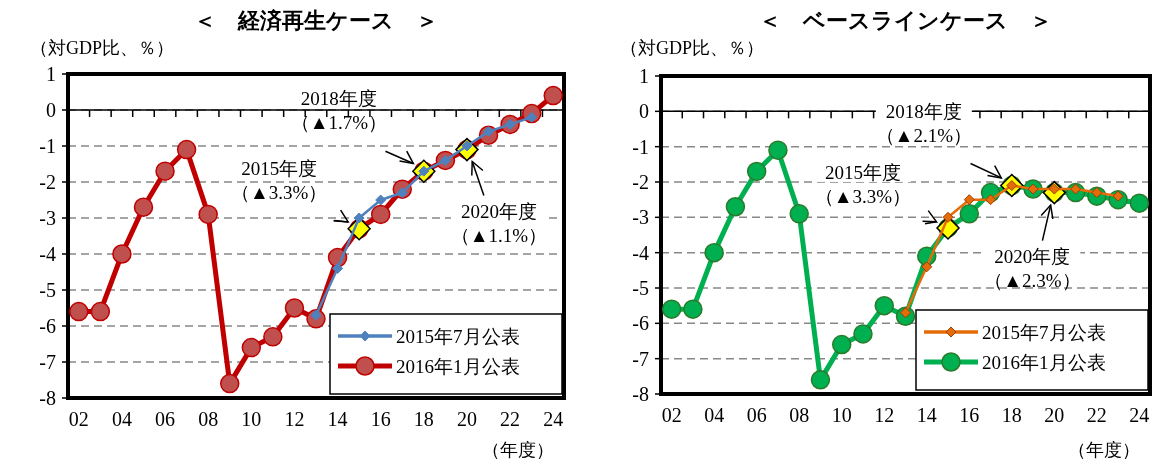  What do you see at coordinates (1032, 268) in the screenshot?
I see `annotation: 2020年度（▲2.3%）` at bounding box center [1032, 268].